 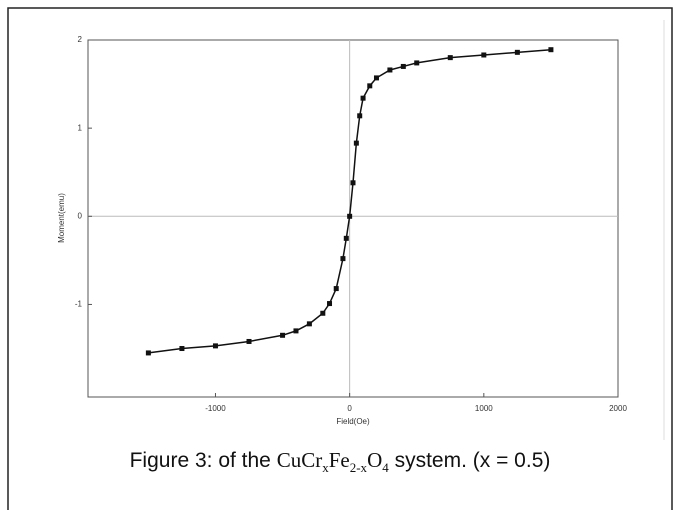 What do you see at coordinates (618, 408) in the screenshot?
I see `x-tick-label: 2000` at bounding box center [618, 408].